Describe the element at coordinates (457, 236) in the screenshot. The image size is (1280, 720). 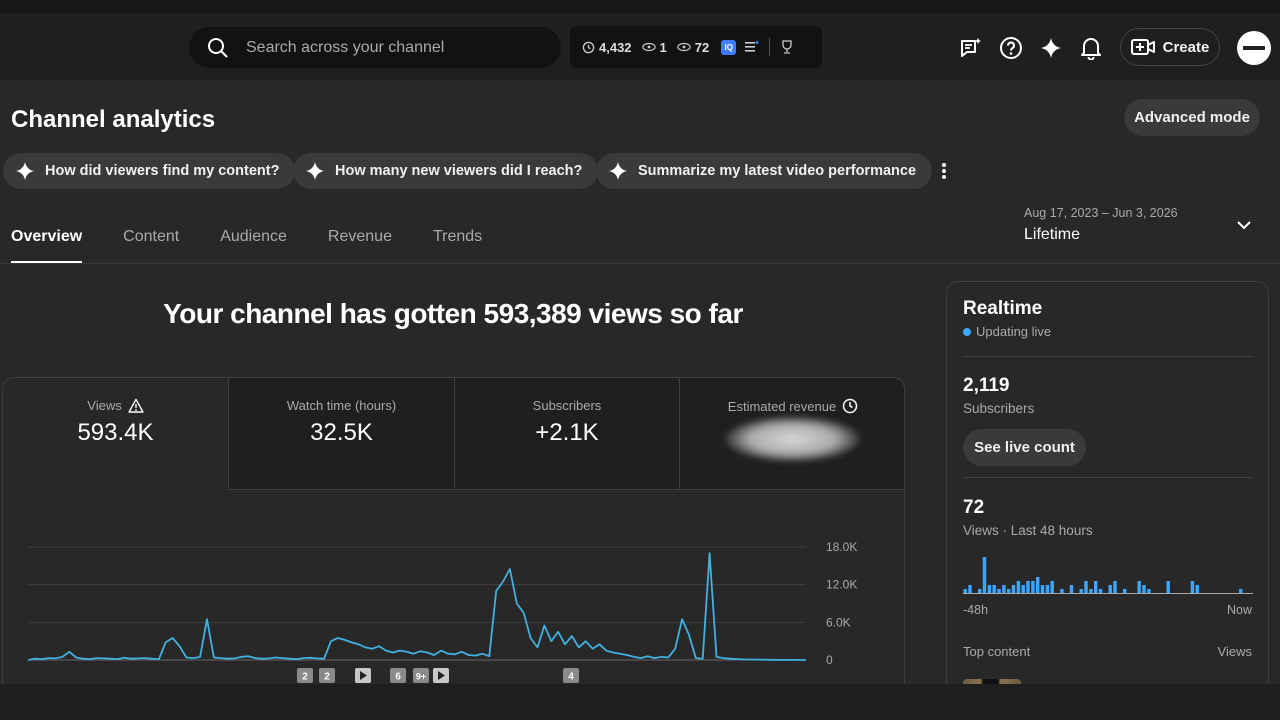
I see `tab-trends: Trends` at that location.